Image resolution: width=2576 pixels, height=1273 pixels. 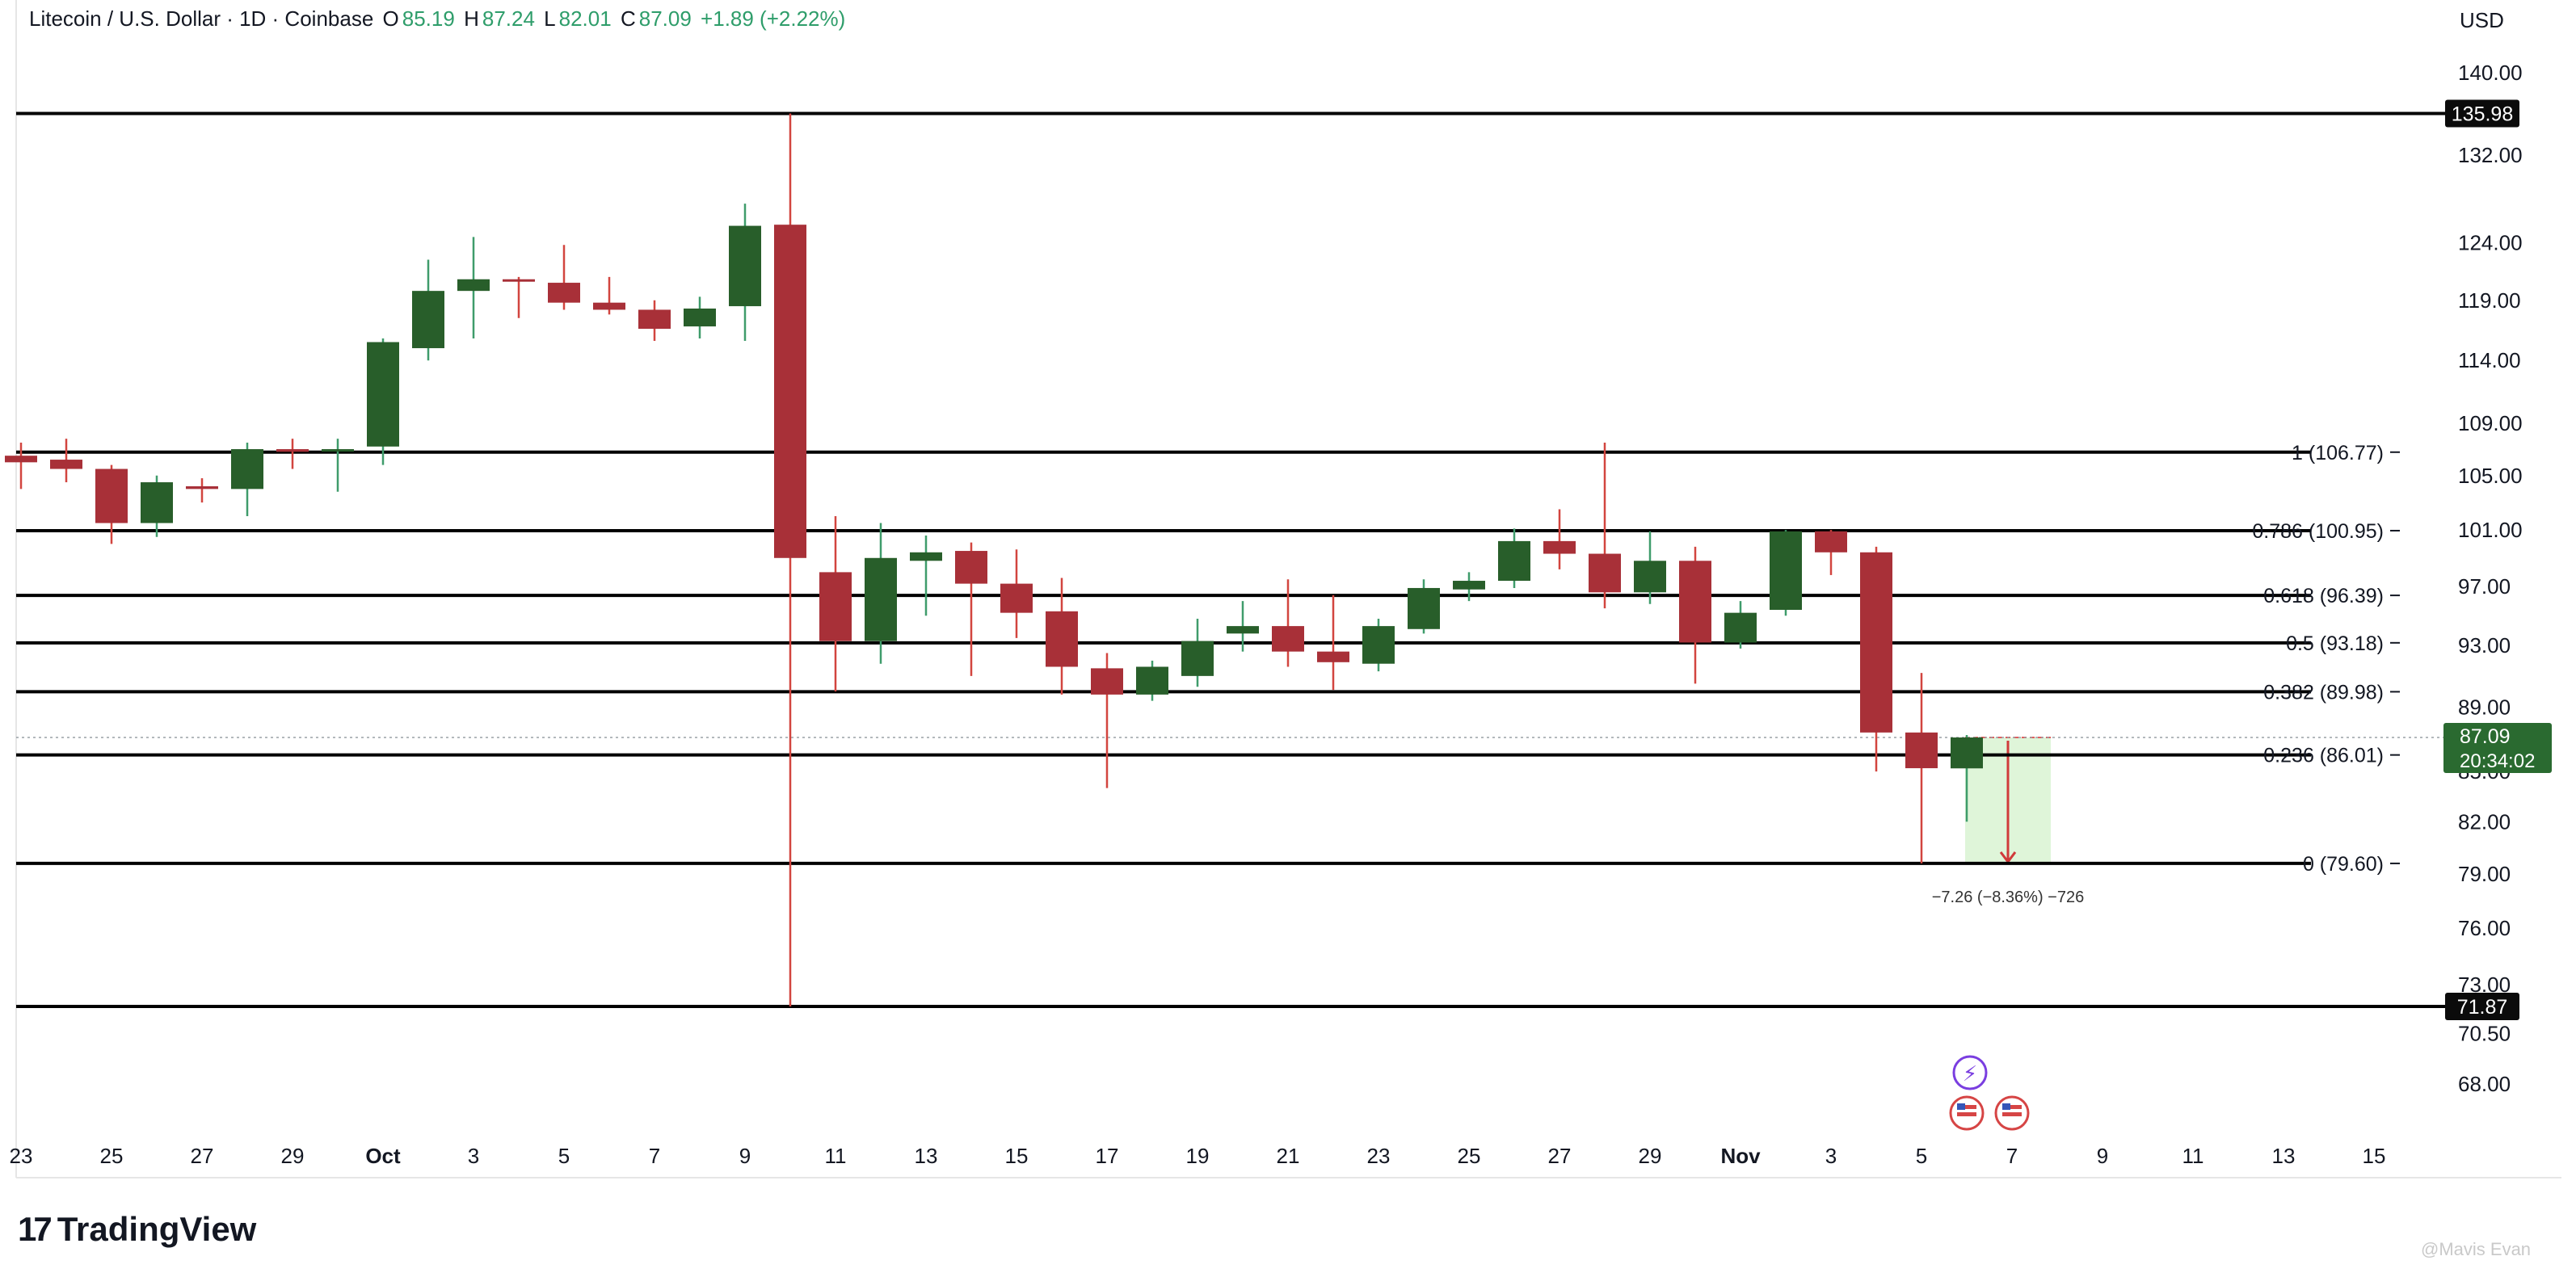 I want to click on level-label: 0.382 (89.98), so click(x=2323, y=692).